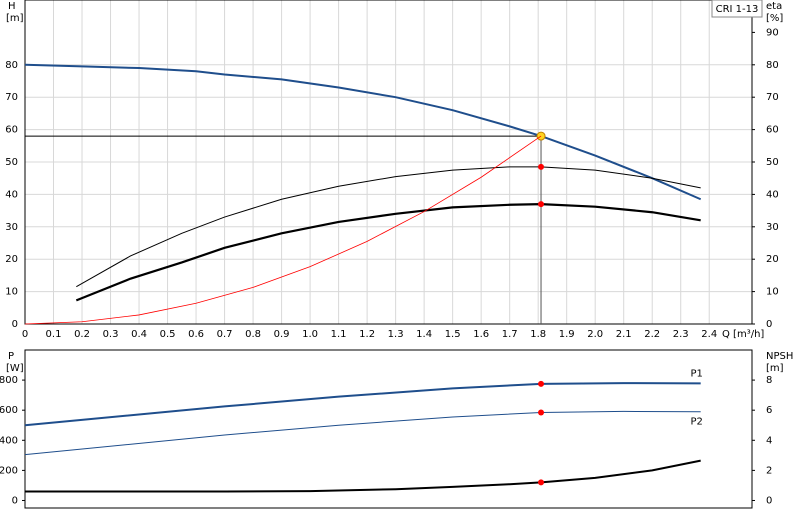  Describe the element at coordinates (709, 334) in the screenshot. I see `x-tick-label: 2.4` at that location.